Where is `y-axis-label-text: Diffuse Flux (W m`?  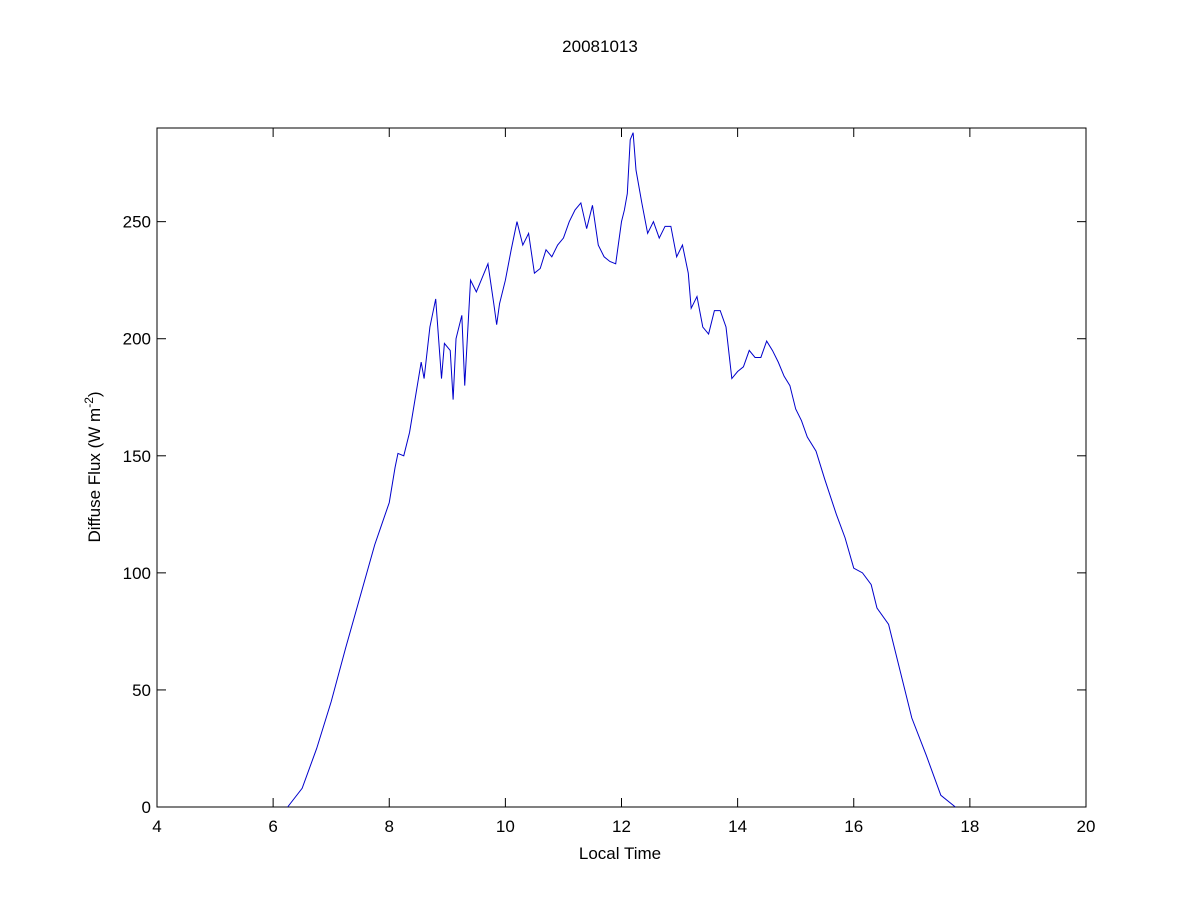
y-axis-label-text: Diffuse Flux (W m is located at coordinates (94, 475).